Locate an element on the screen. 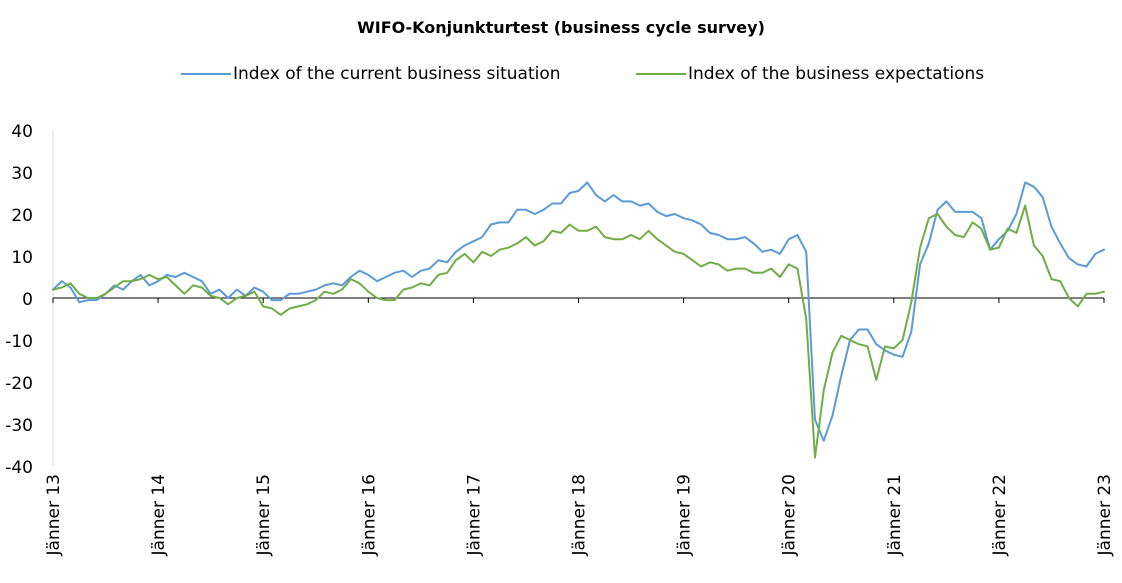 The width and height of the screenshot is (1122, 583). legend-item-current-situation: Index of the current business situation is located at coordinates (371, 74).